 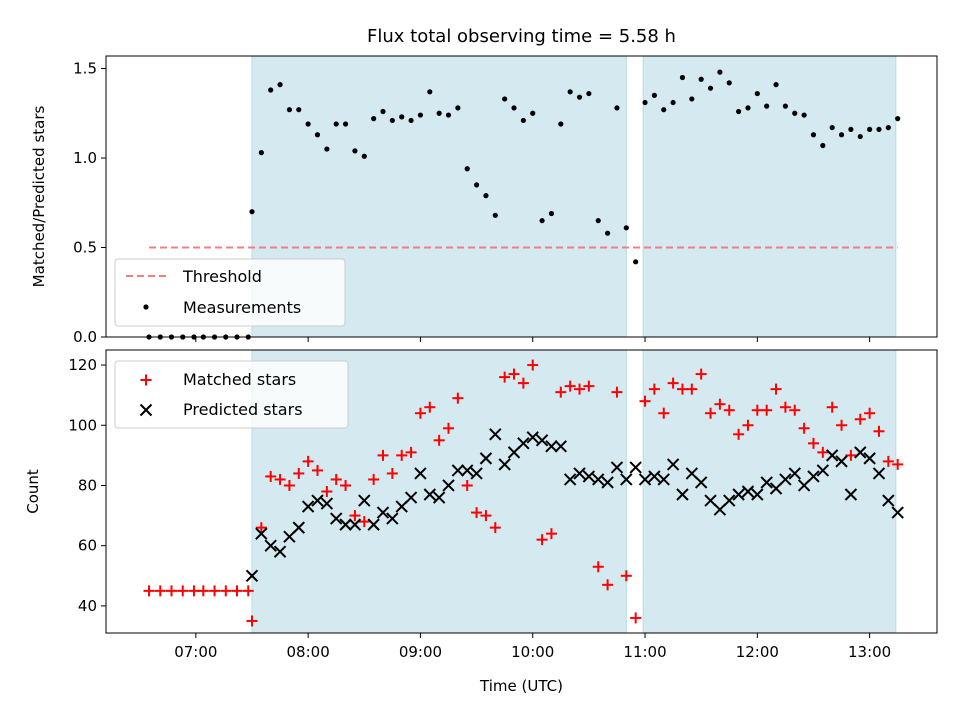 What do you see at coordinates (222, 276) in the screenshot?
I see `legend-threshold-label: Threshold` at bounding box center [222, 276].